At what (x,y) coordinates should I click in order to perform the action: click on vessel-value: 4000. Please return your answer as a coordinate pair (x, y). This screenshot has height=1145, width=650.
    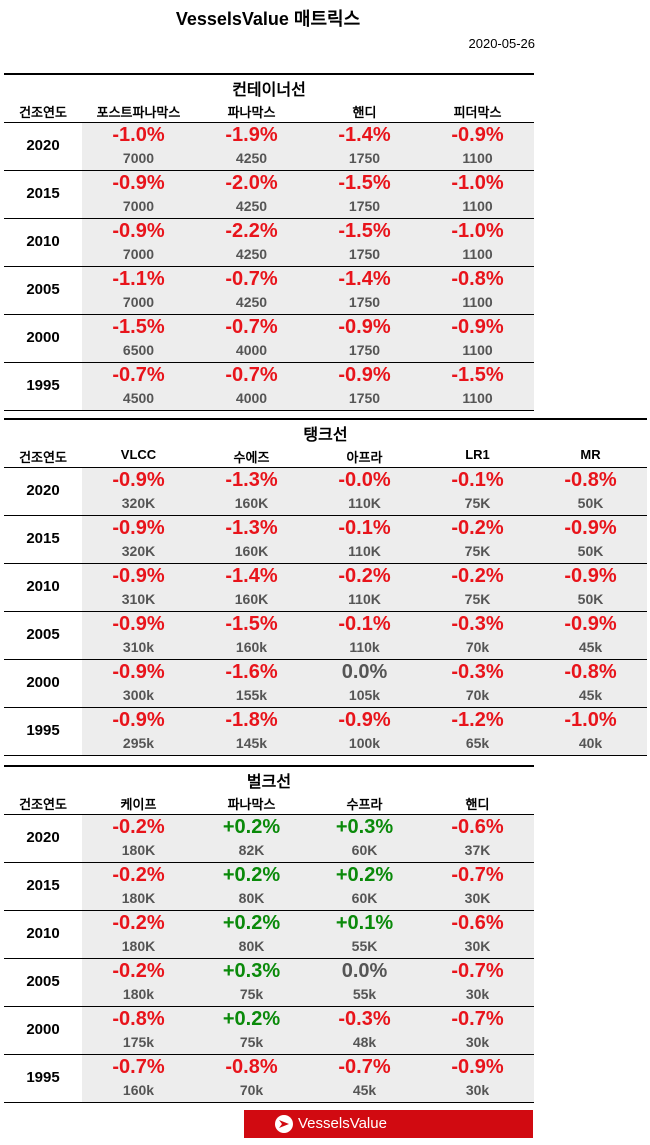
    Looking at the image, I should click on (251, 398).